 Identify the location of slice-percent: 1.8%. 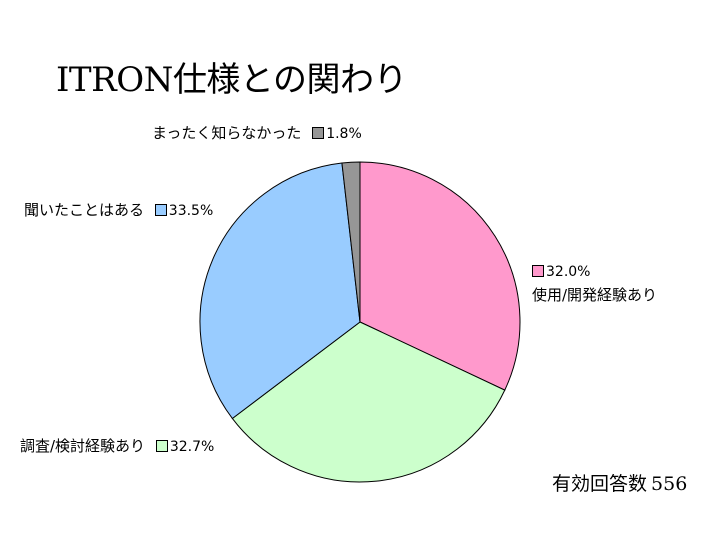
(344, 134).